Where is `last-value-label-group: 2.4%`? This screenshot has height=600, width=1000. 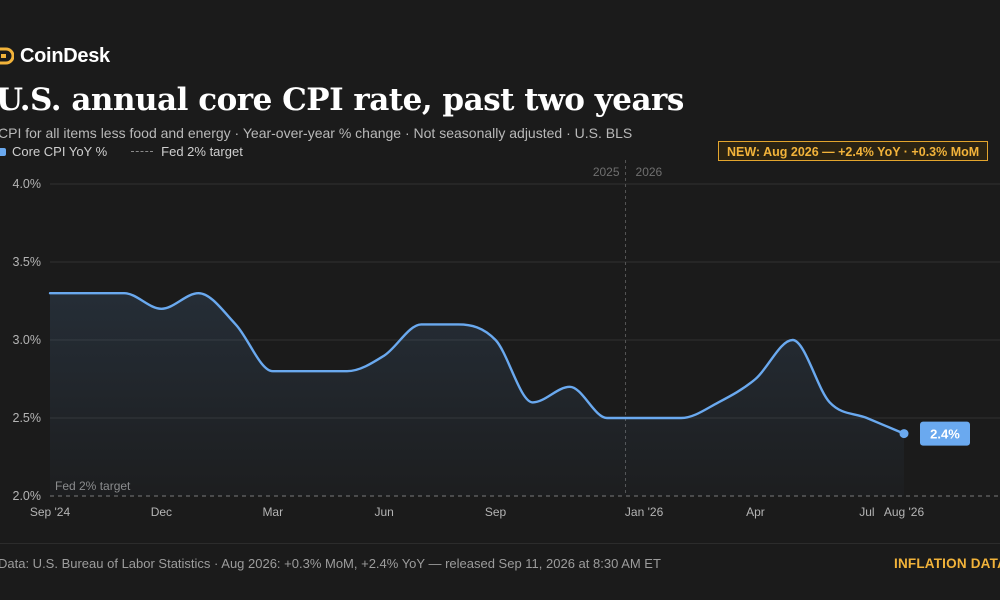
last-value-label-group: 2.4% is located at coordinates (945, 433).